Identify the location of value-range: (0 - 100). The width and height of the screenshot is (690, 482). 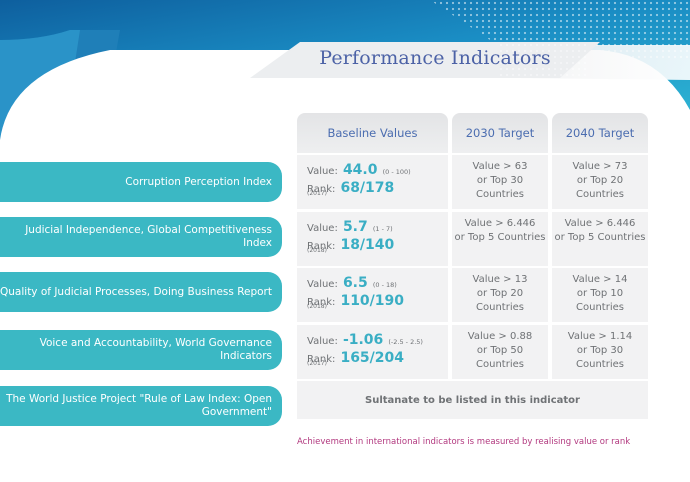
(396, 172).